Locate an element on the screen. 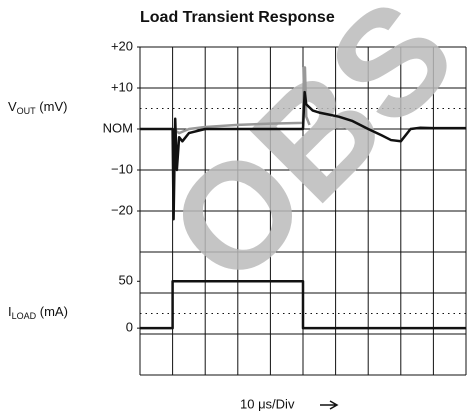  y-axis-label: VOUT (mV) is located at coordinates (37, 107).